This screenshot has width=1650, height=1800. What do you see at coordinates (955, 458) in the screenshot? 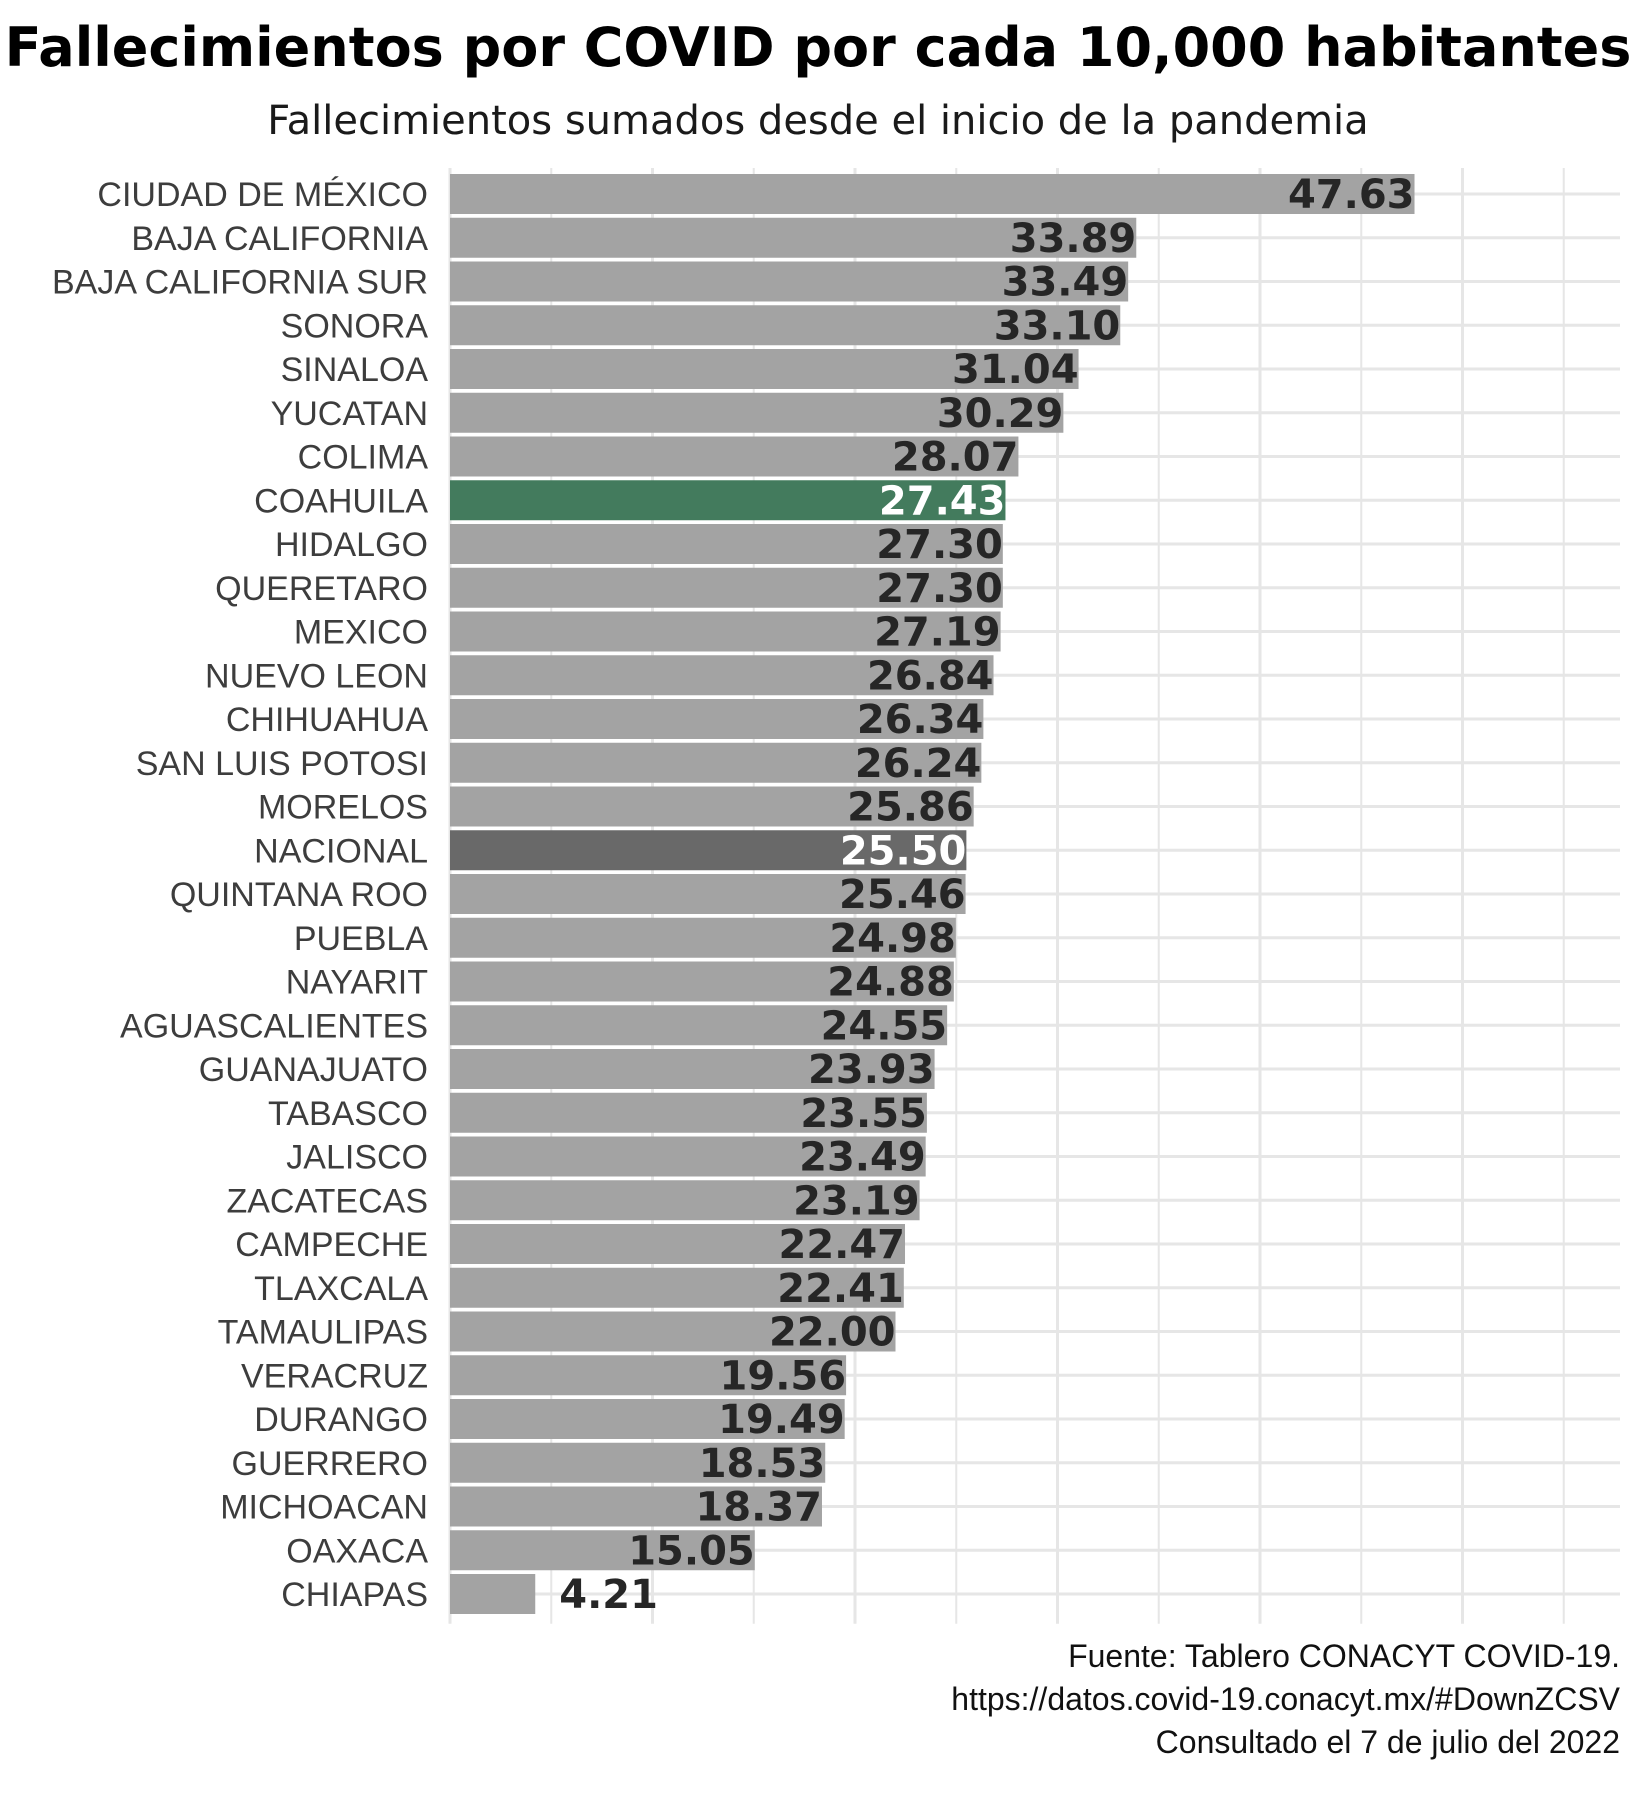
I see `value-label: 28.07` at bounding box center [955, 458].